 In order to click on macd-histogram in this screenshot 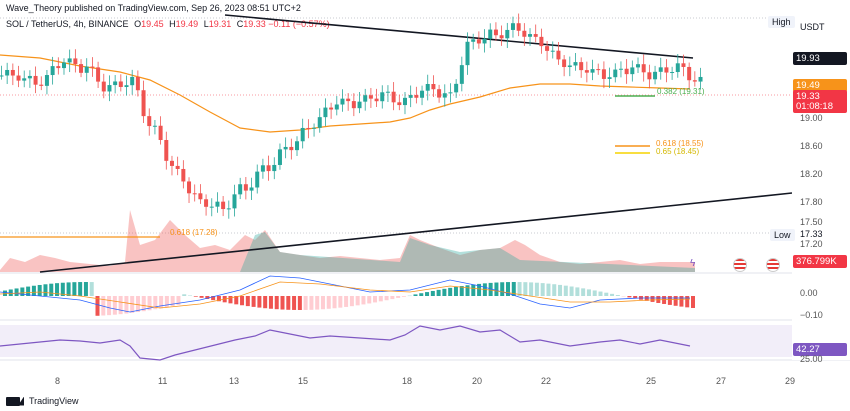, I will do `click(349, 299)`.